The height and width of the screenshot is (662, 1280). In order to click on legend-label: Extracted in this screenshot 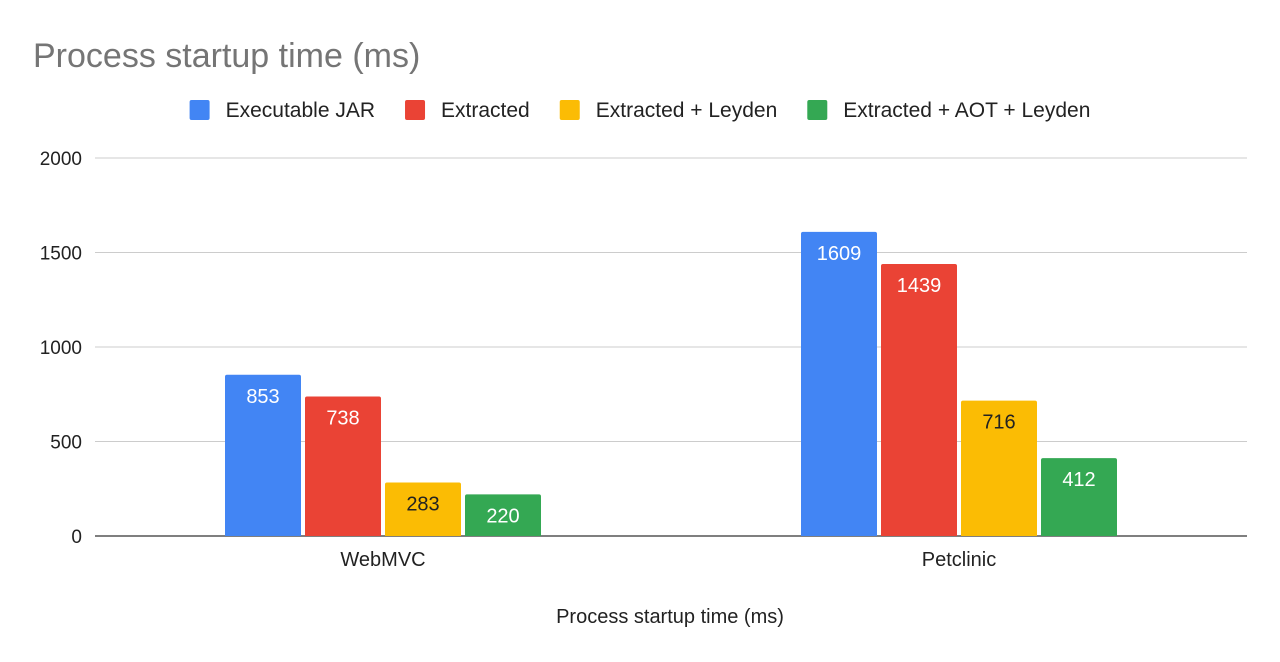, I will do `click(485, 110)`.